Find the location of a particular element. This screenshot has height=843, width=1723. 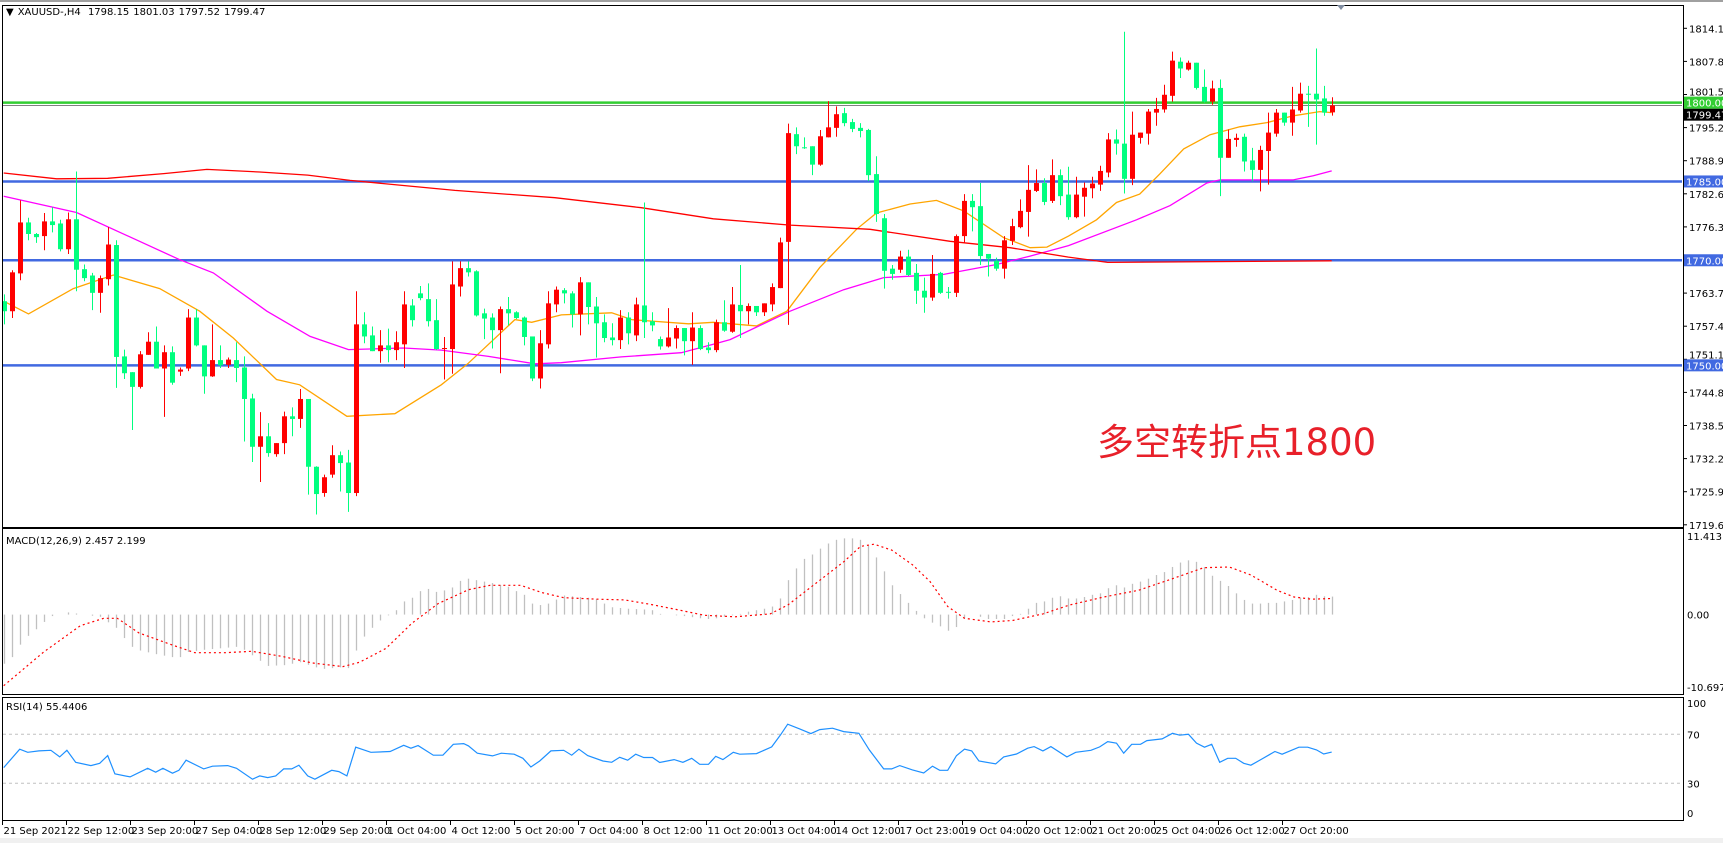

collapse-triangle-icon: ▼ is located at coordinates (10, 12).